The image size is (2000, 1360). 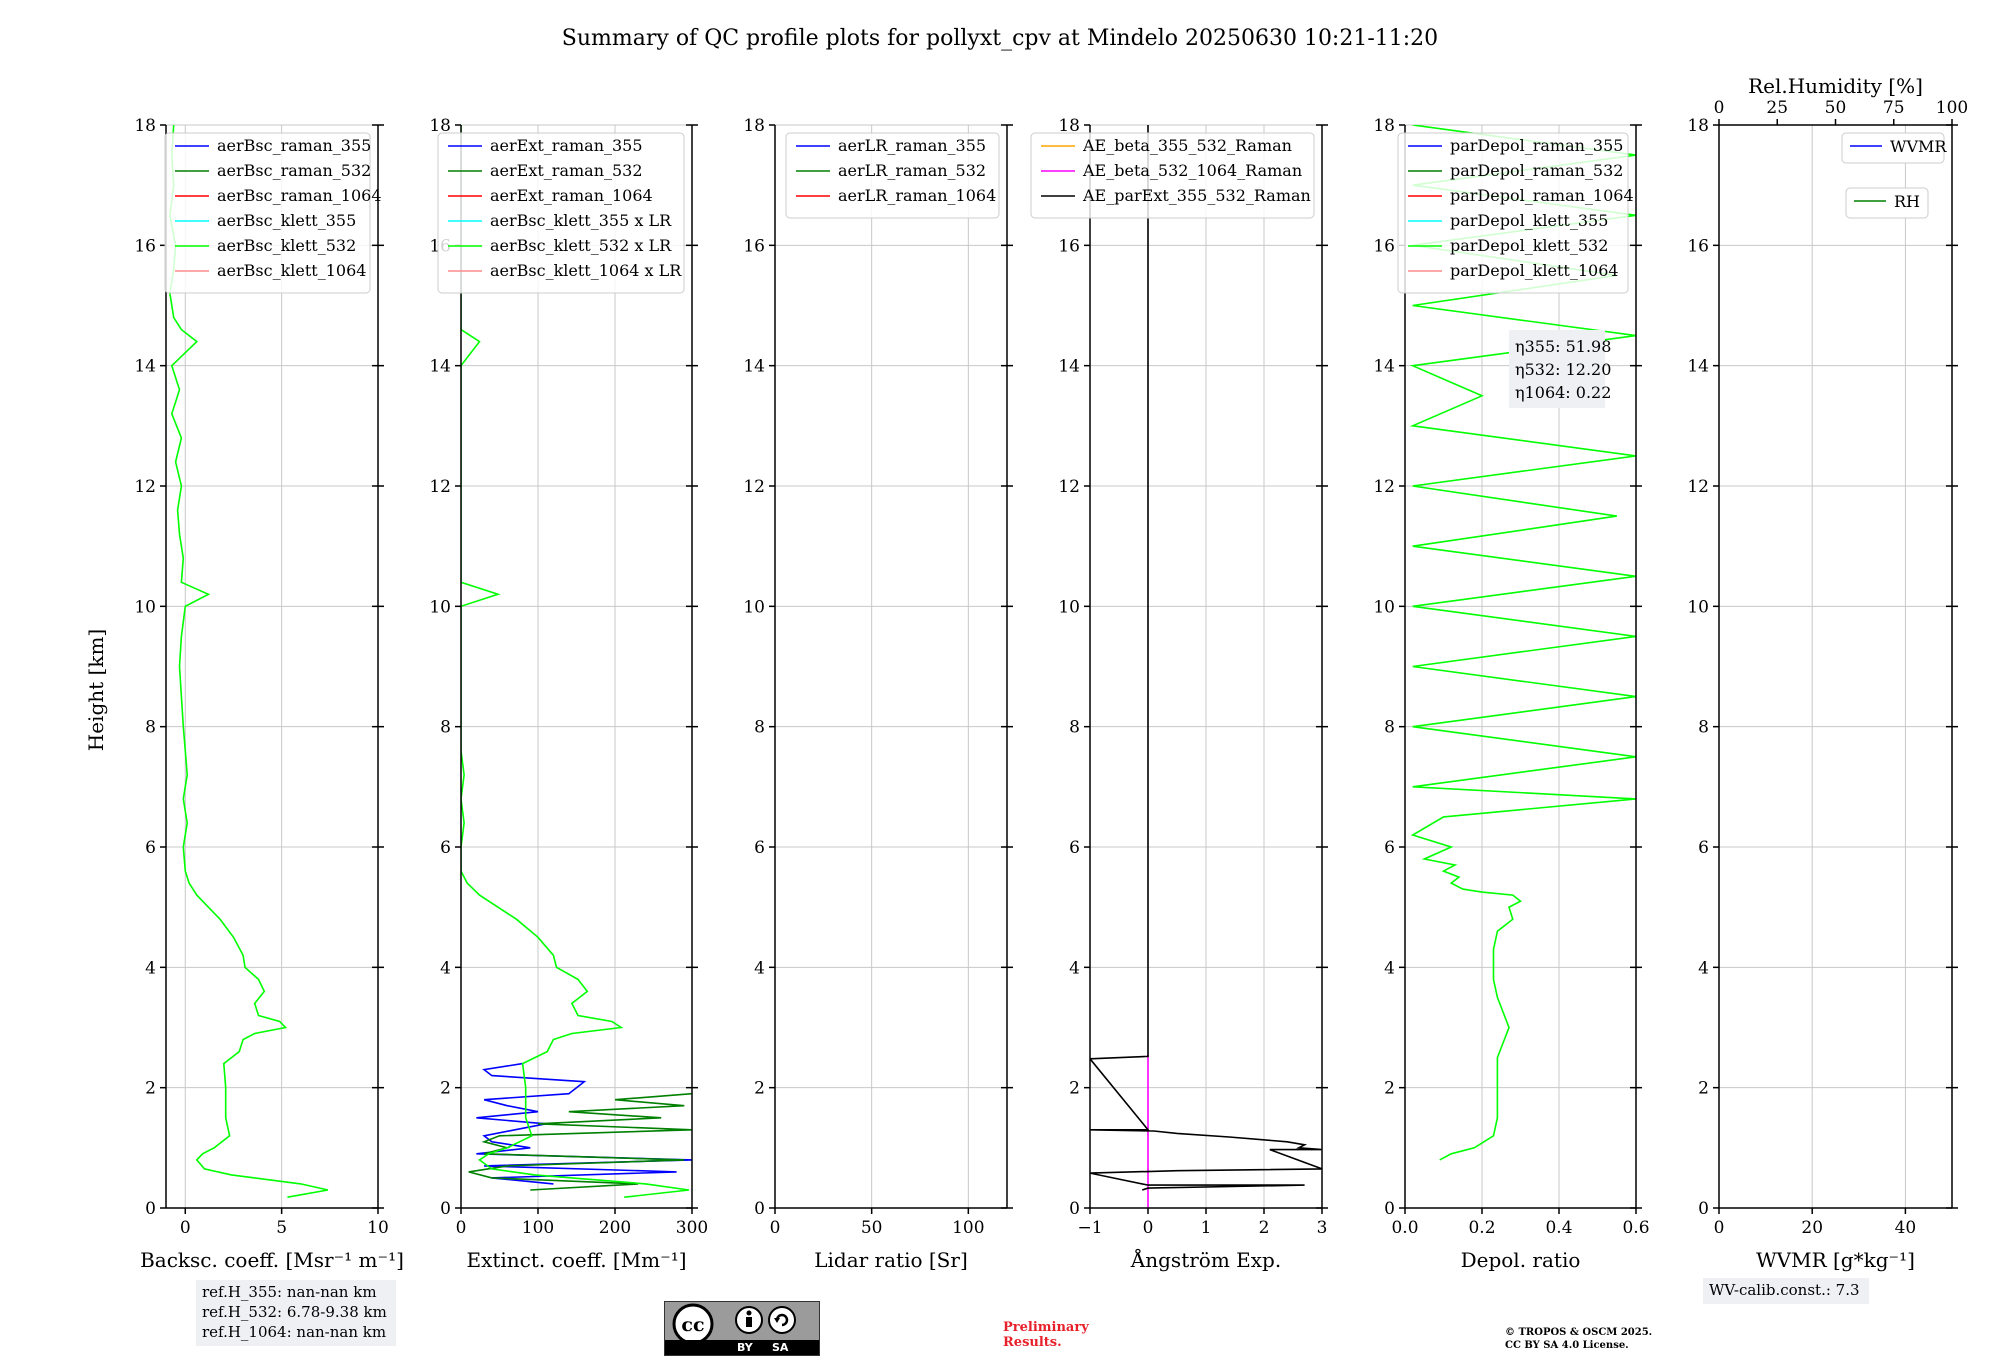 What do you see at coordinates (294, 1332) in the screenshot?
I see `ref-height-1064: ref.H_1064: nan-nan km` at bounding box center [294, 1332].